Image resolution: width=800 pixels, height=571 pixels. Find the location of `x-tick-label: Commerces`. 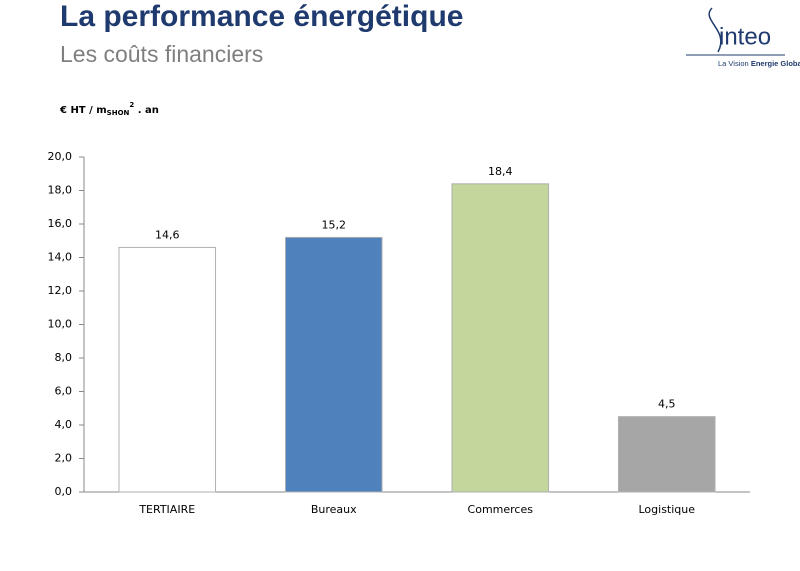

x-tick-label: Commerces is located at coordinates (501, 509).